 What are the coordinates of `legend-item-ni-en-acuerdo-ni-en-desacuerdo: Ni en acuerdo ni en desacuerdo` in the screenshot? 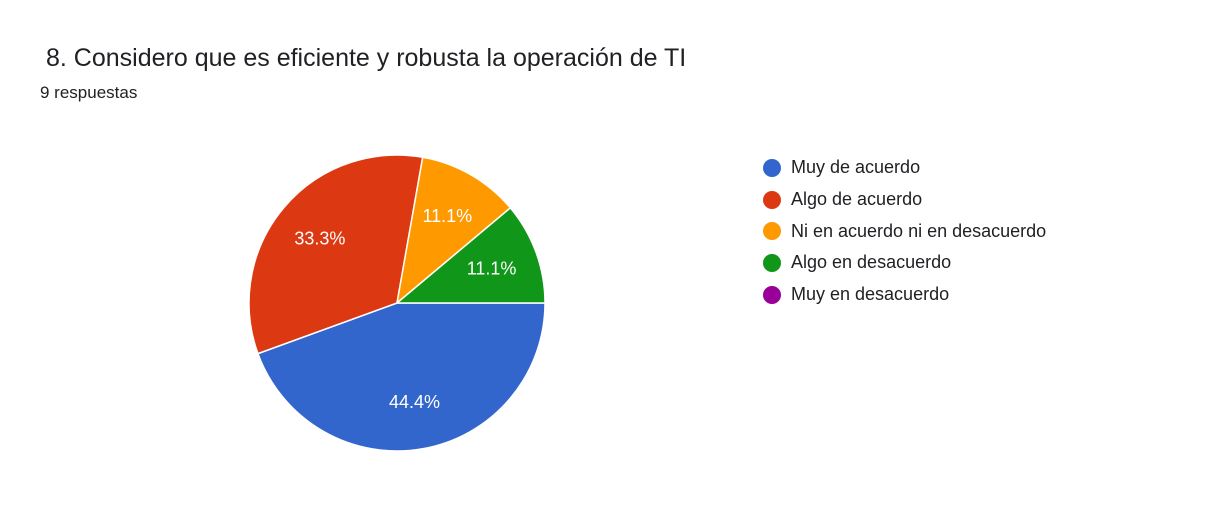 It's located at (904, 231).